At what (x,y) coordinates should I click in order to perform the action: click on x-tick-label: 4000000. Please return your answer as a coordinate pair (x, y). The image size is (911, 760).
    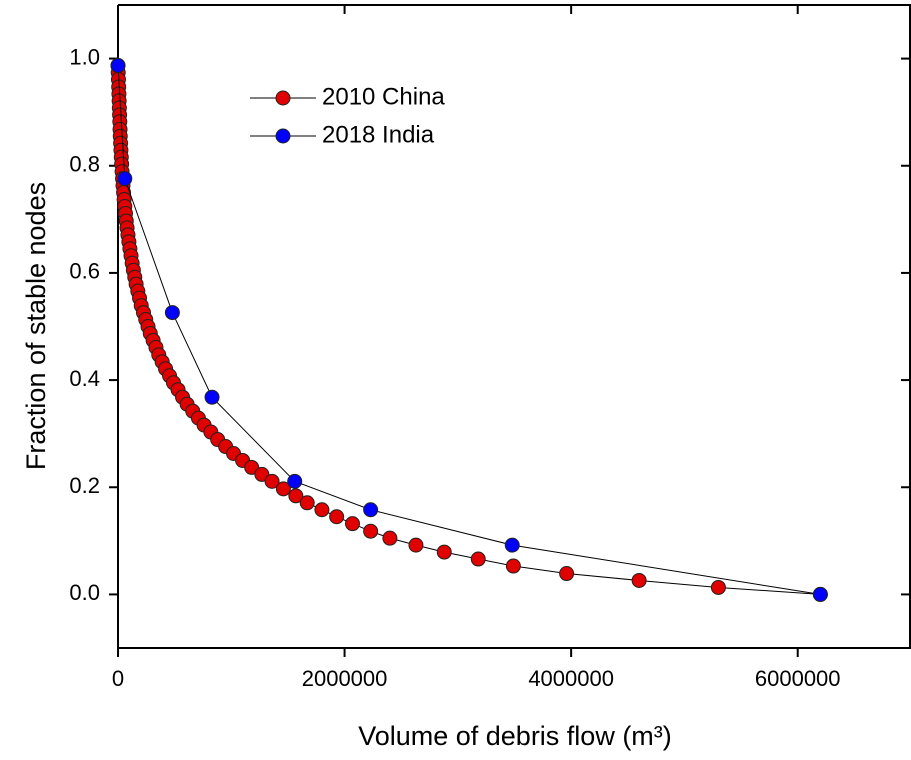
    Looking at the image, I should click on (571, 678).